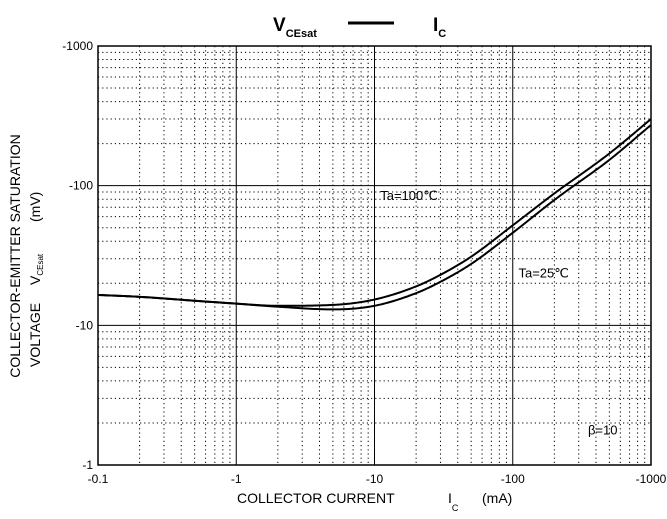 Image resolution: width=667 pixels, height=519 pixels. Describe the element at coordinates (497, 498) in the screenshot. I see `x-axis-unit: (mA)` at that location.